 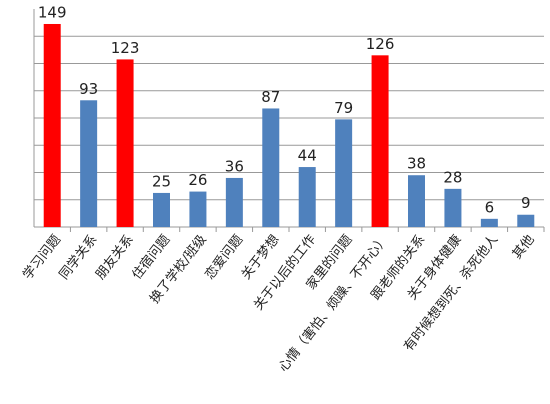 I want to click on value-label: 38, so click(x=416, y=164).